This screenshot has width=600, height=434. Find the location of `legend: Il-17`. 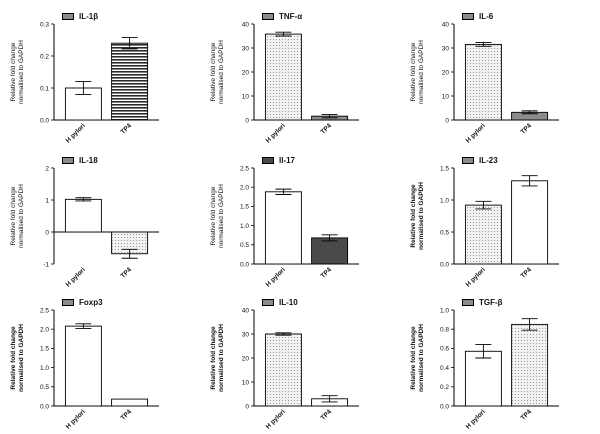

legend: Il-17 is located at coordinates (278, 160).